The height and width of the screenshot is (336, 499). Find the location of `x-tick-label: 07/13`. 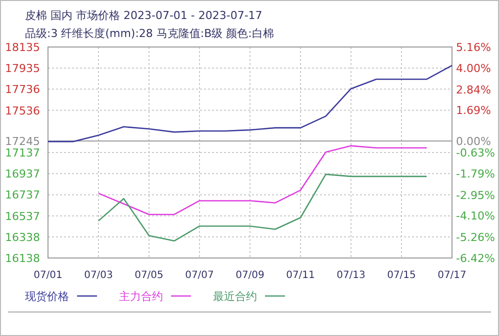

x-tick-label: 07/13 is located at coordinates (351, 275).